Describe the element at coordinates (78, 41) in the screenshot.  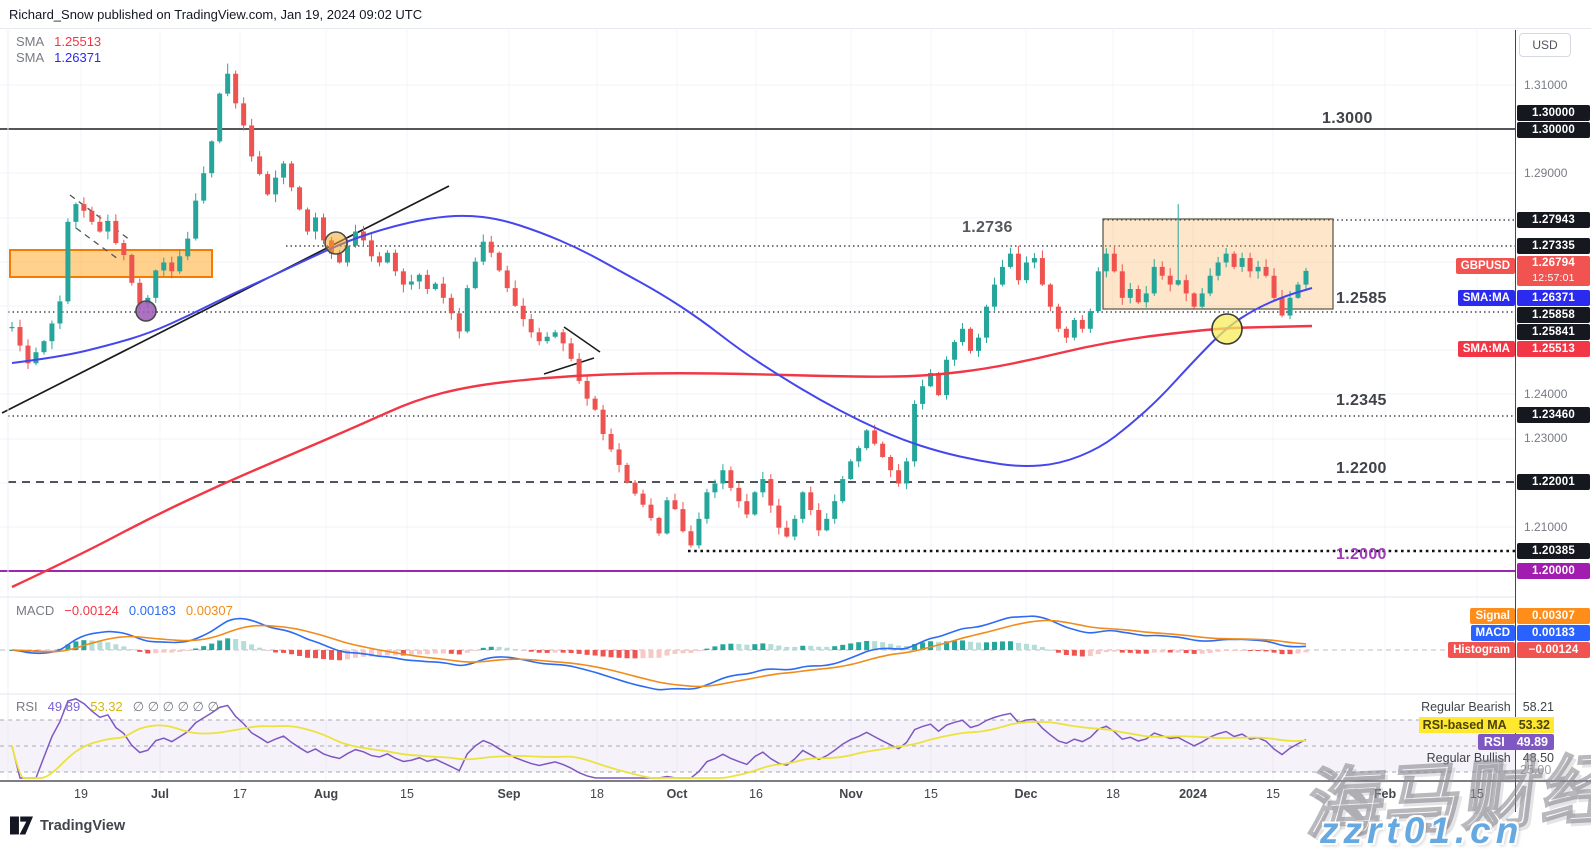
I see `sma1-value: 1.25513` at that location.